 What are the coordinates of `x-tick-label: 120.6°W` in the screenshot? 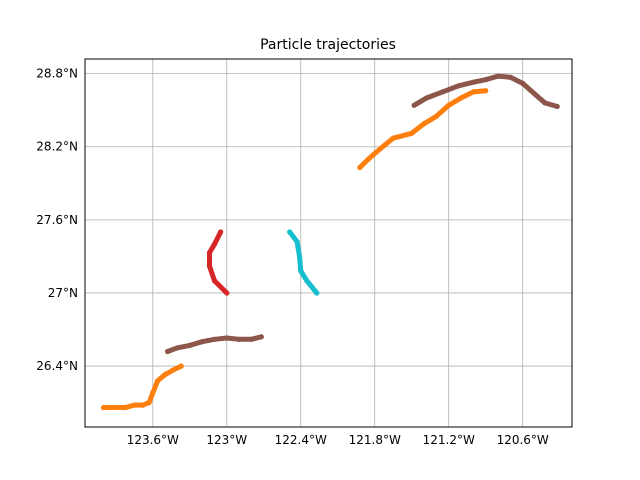 It's located at (523, 440).